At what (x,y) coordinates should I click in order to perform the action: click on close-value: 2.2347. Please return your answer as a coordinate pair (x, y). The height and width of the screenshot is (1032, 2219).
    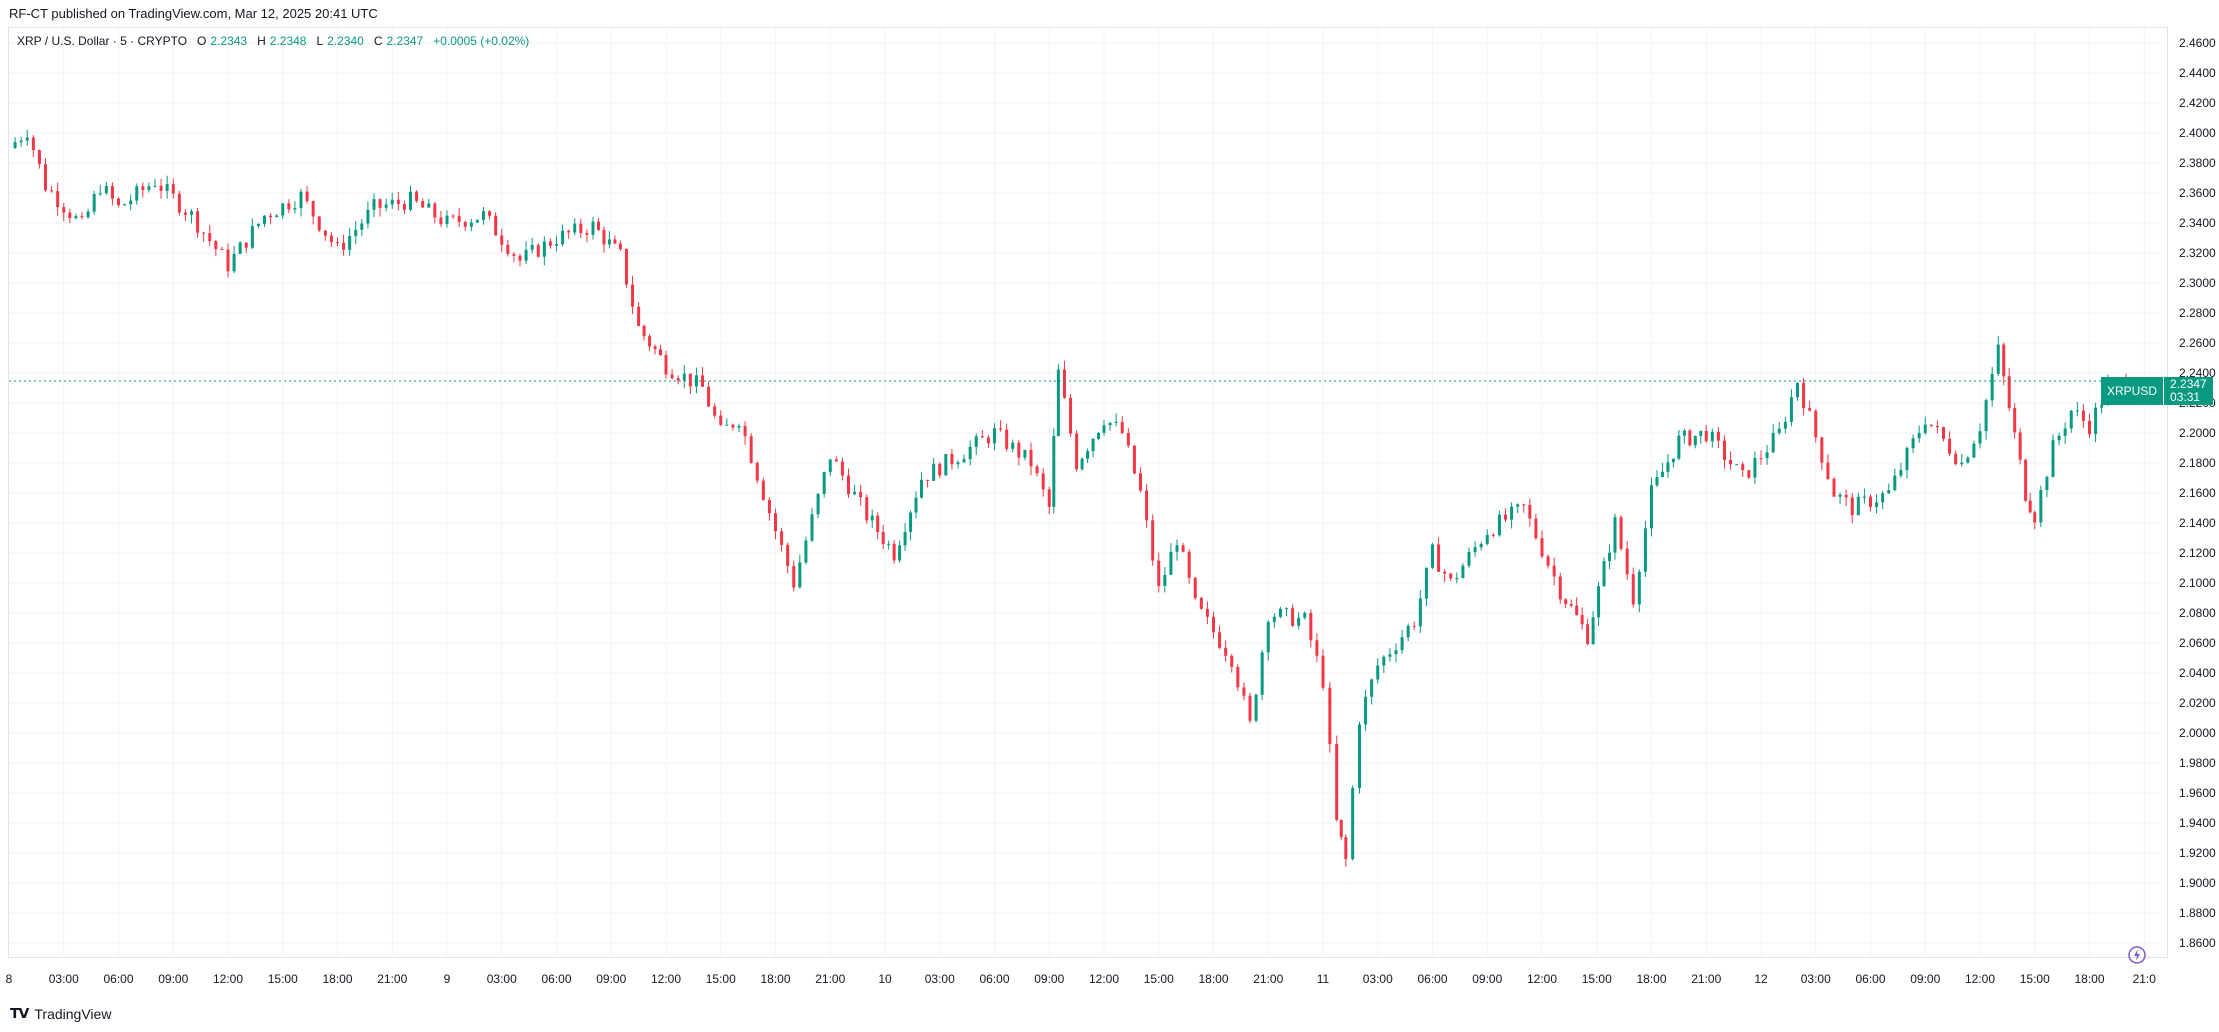
    Looking at the image, I should click on (405, 41).